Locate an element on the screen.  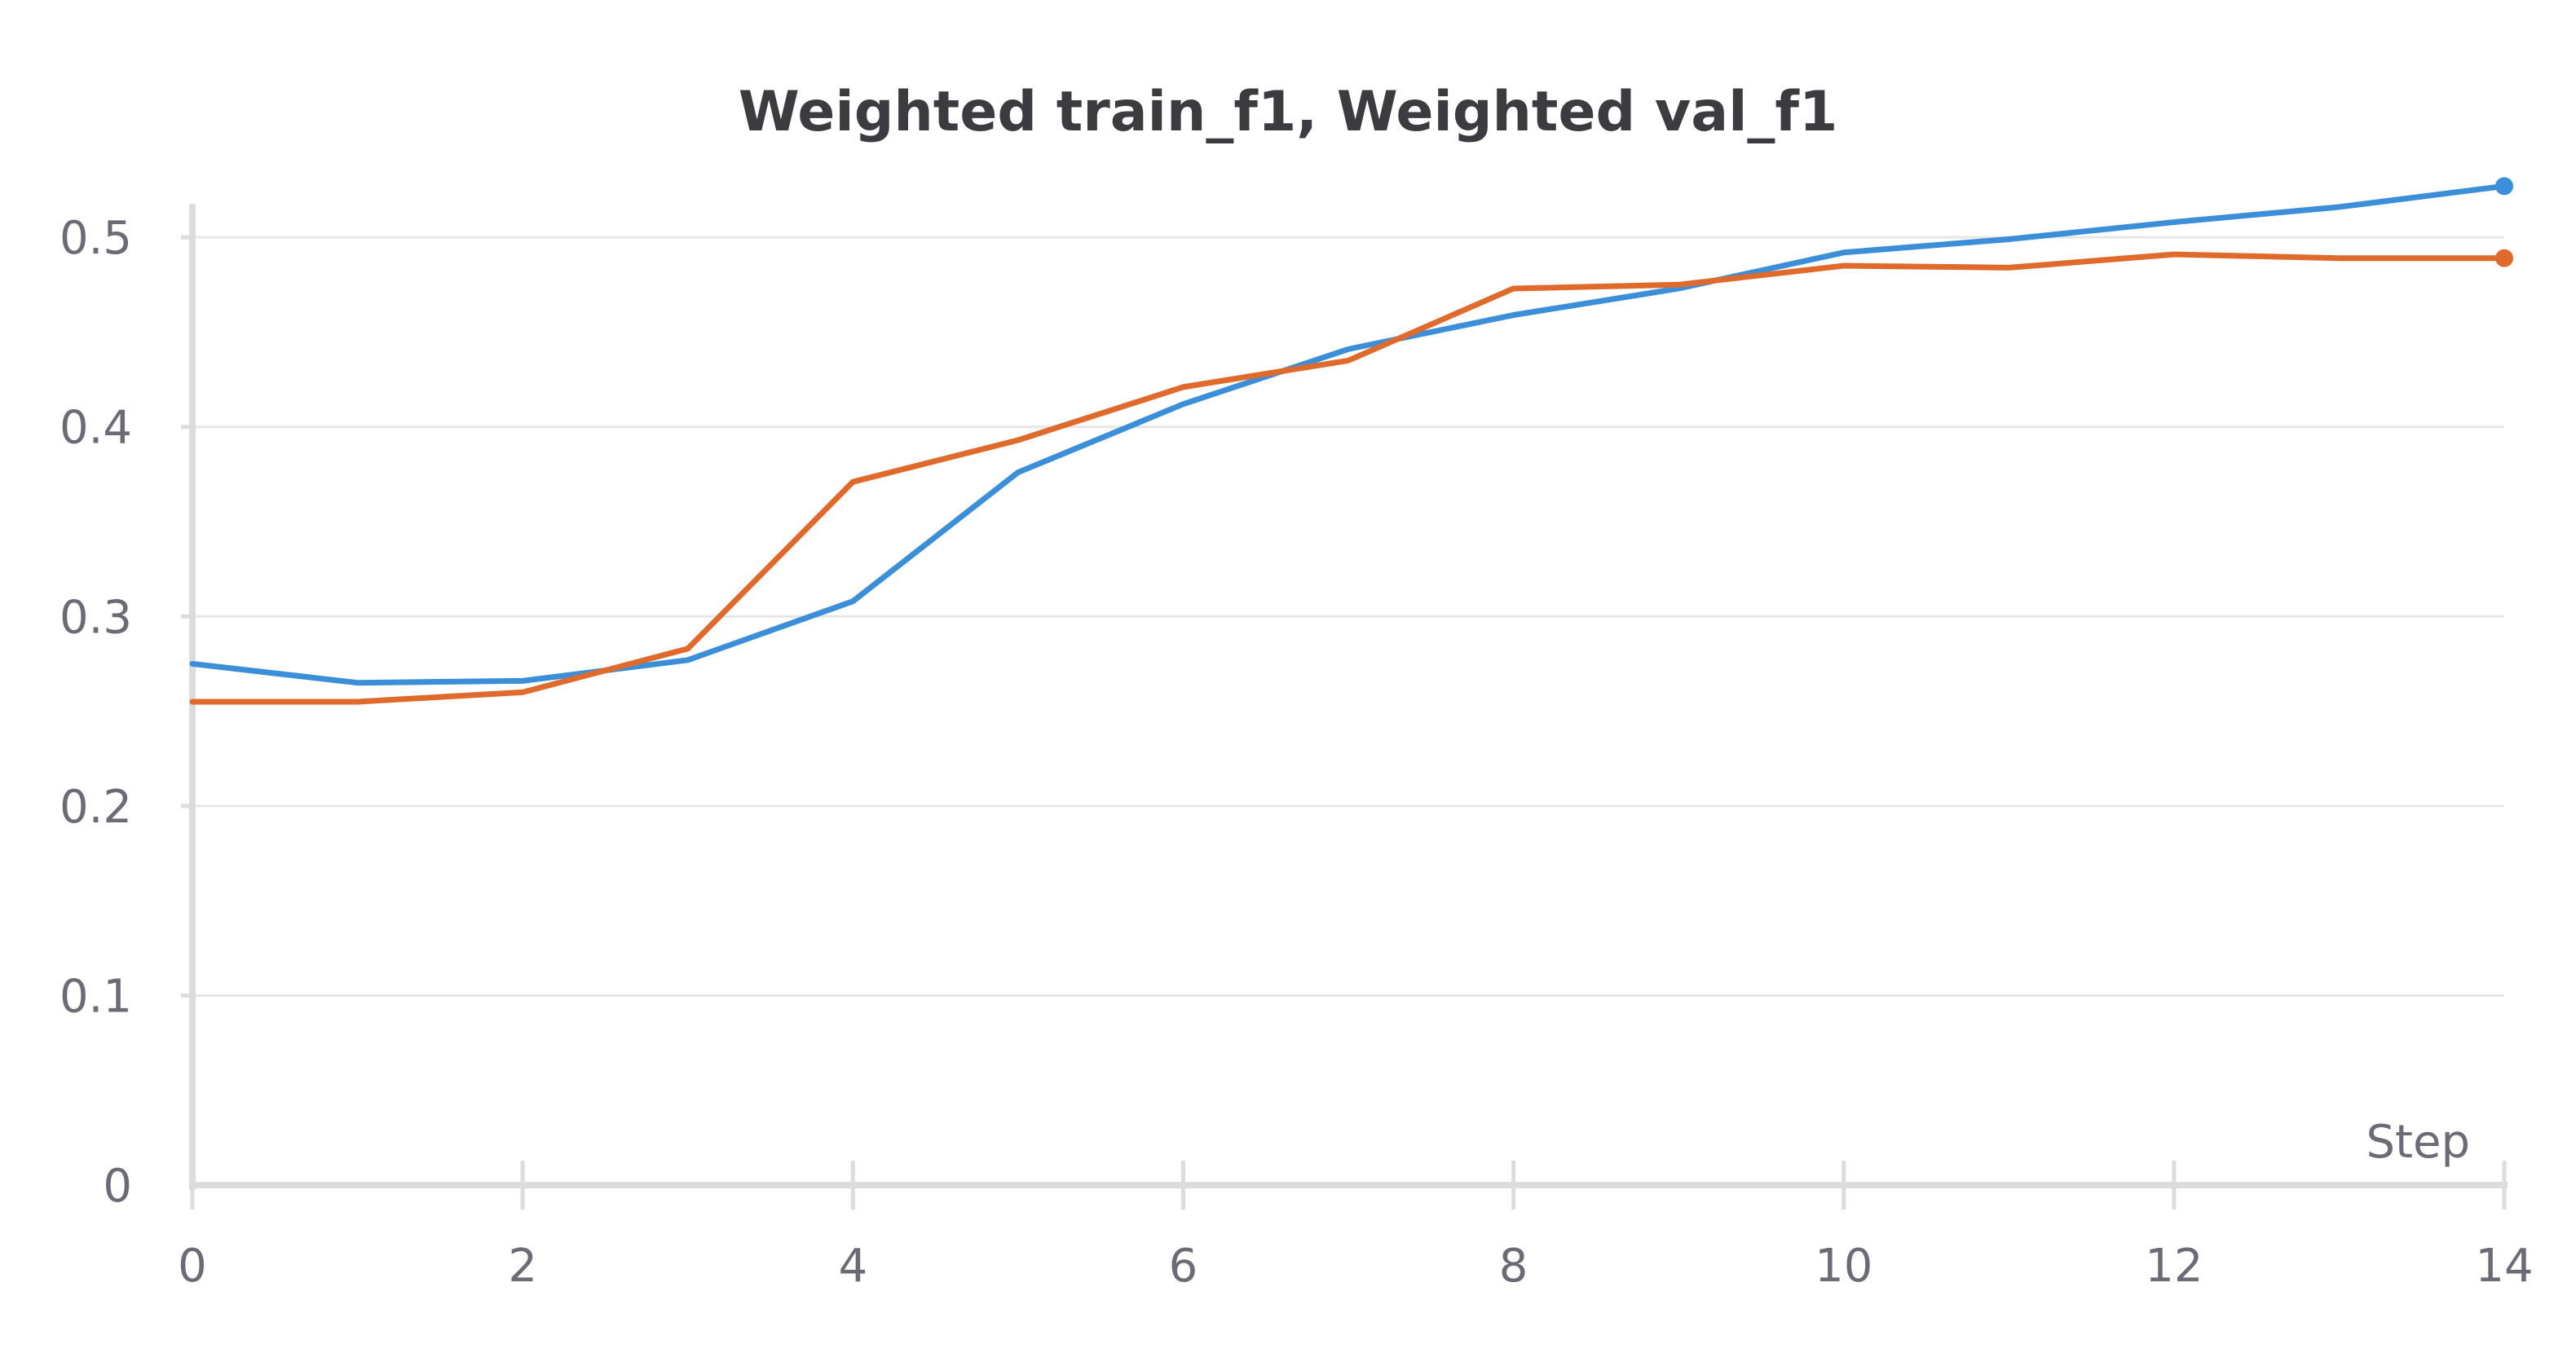
x-tick-label: 10 is located at coordinates (1843, 1266).